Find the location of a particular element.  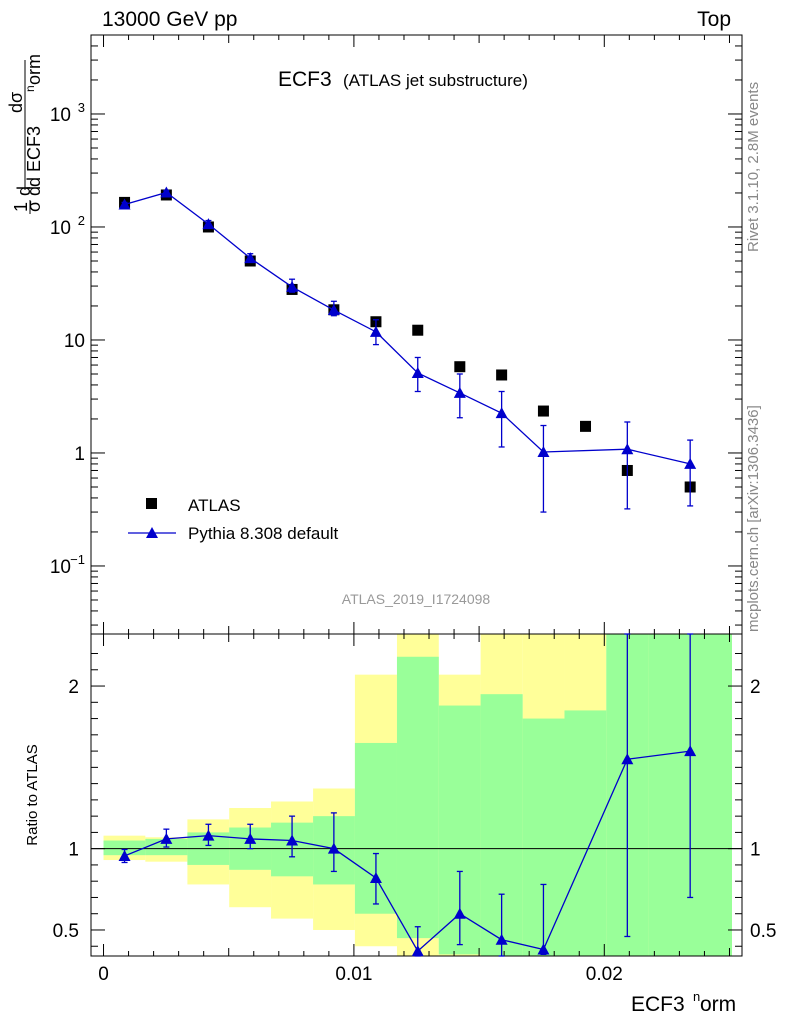

ratio-y-tick-label-right: 1 is located at coordinates (755, 850).